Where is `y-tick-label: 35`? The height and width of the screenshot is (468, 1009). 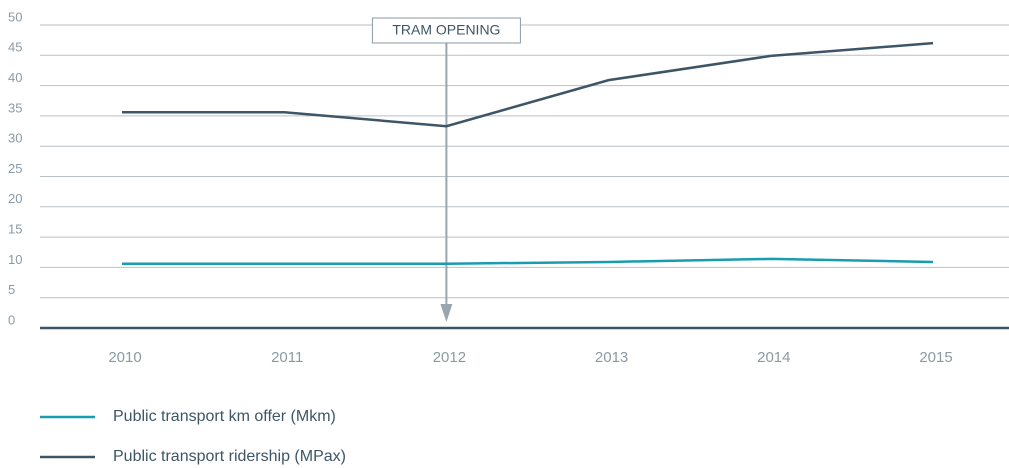 y-tick-label: 35 is located at coordinates (15, 107).